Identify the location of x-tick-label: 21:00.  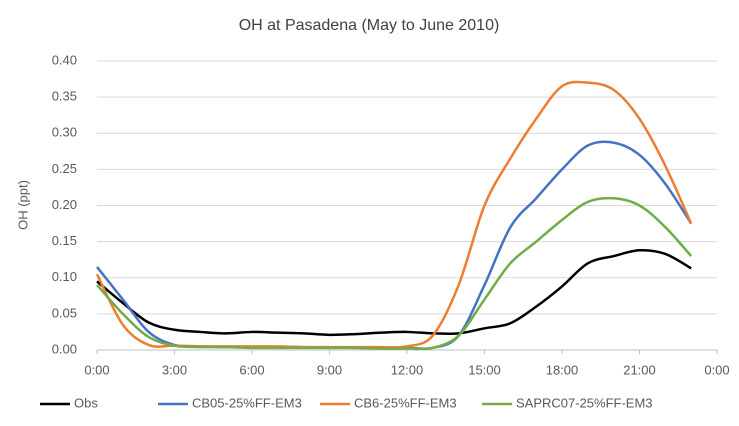
(639, 369).